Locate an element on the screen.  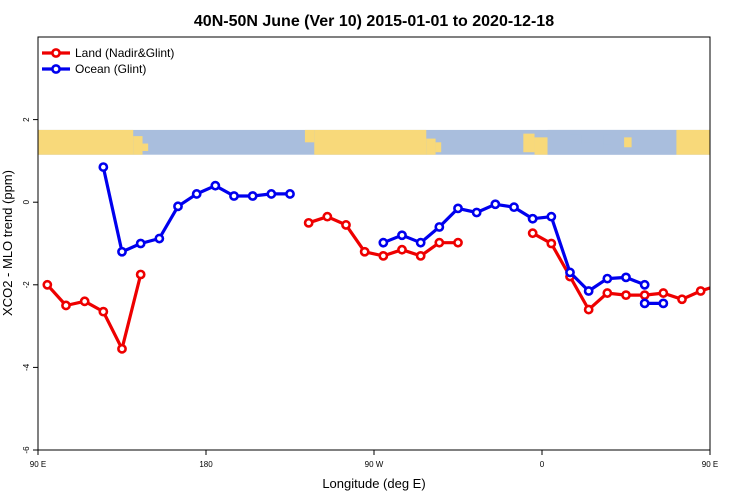
y-axis: -6 -4 -2 0 2 is located at coordinates (30, 285).